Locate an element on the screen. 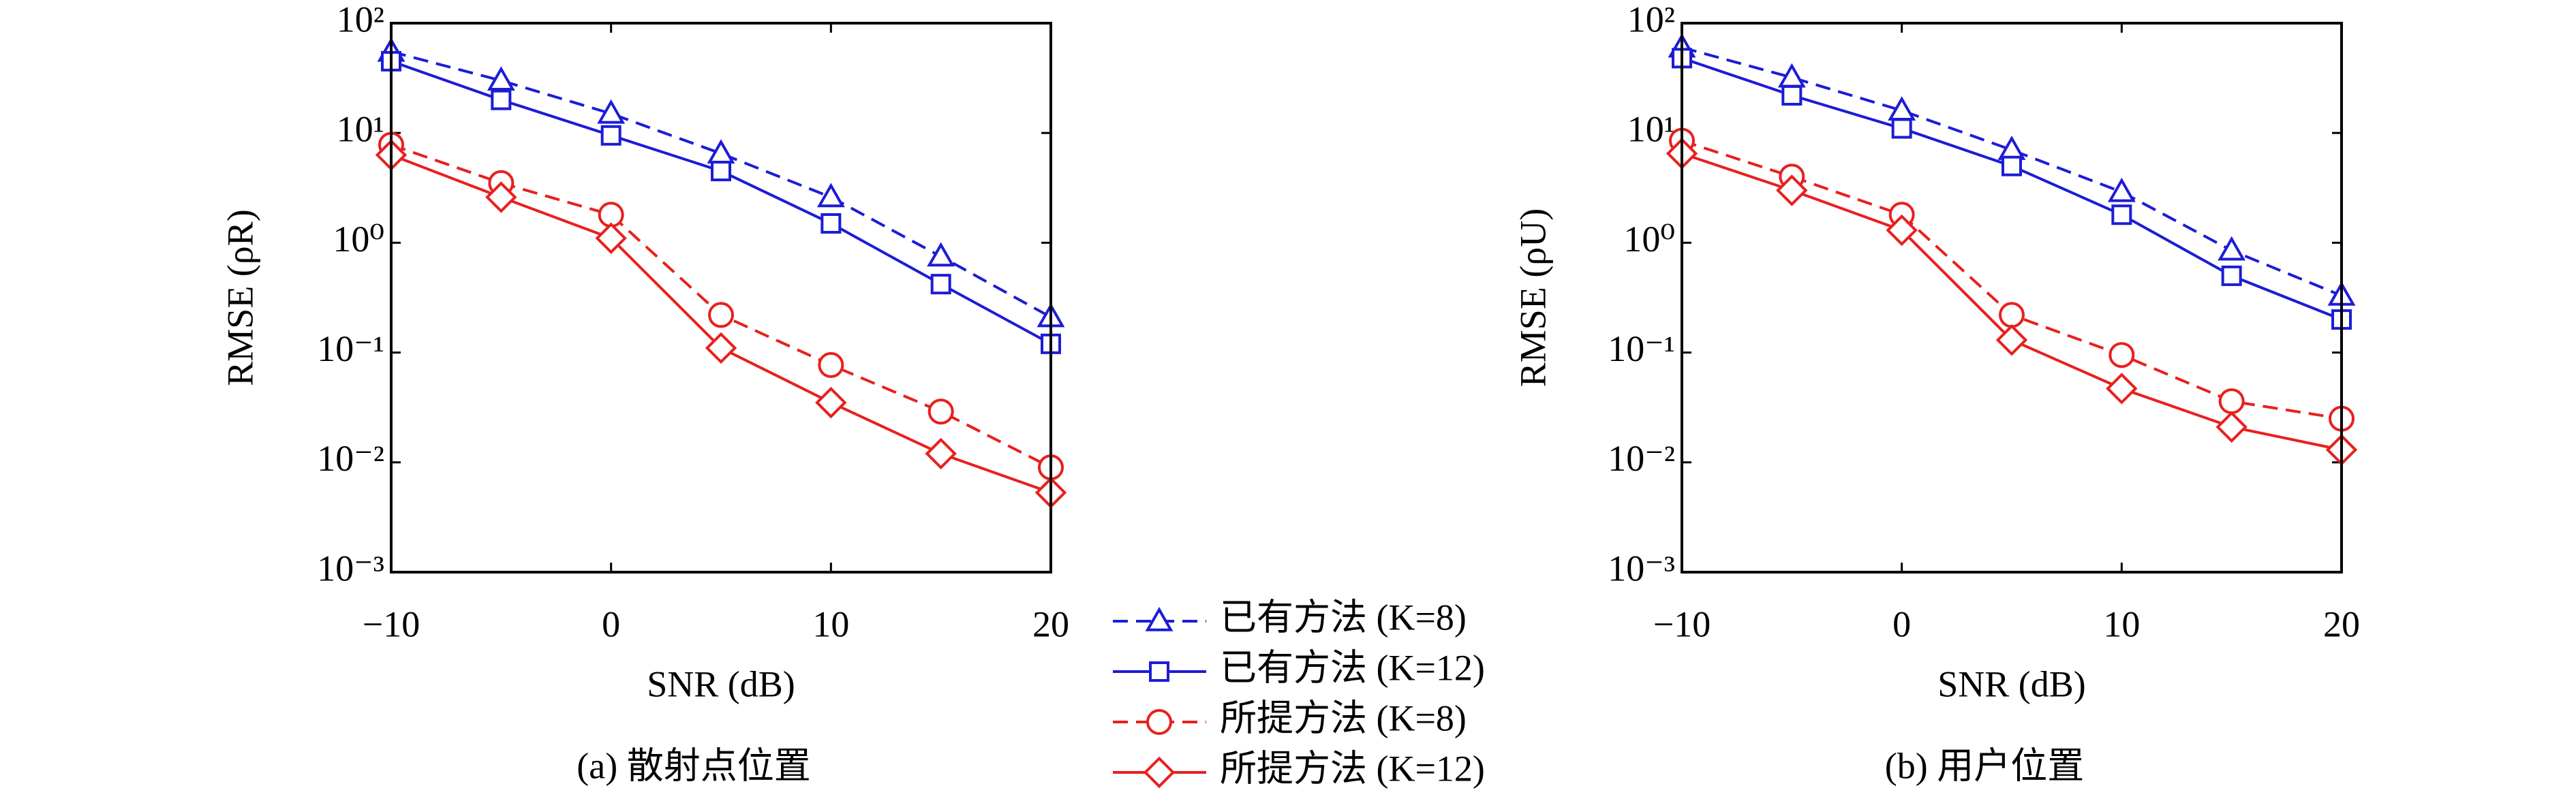 The width and height of the screenshot is (2576, 801). legend-label: 已有方法 (K=8) is located at coordinates (1343, 617).